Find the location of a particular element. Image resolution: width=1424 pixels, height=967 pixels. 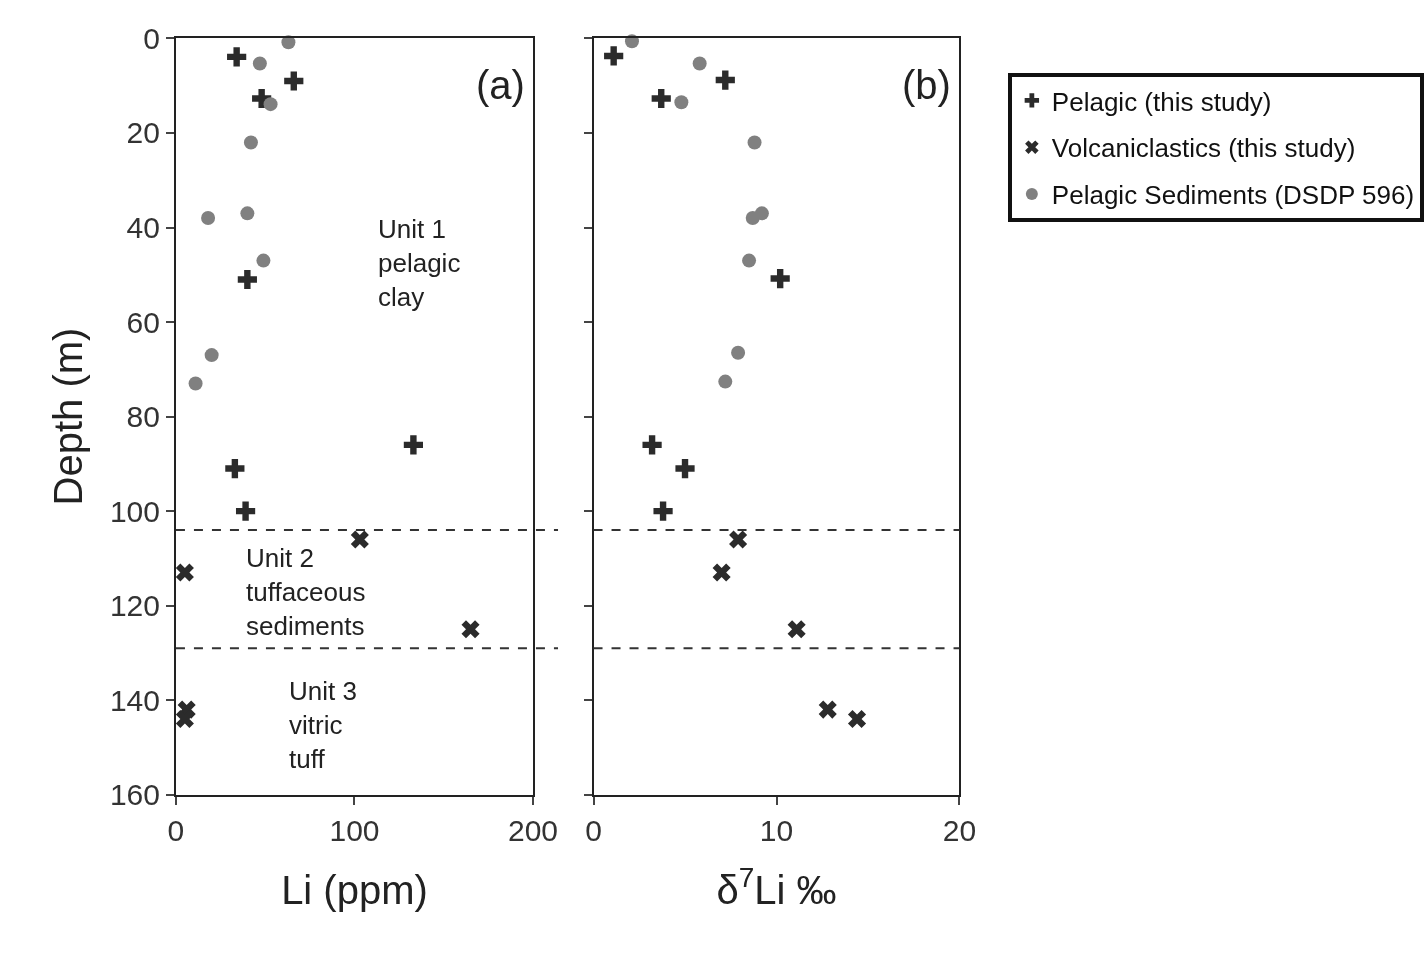

y-axis-title: Depth (m) is located at coordinates (67, 416).